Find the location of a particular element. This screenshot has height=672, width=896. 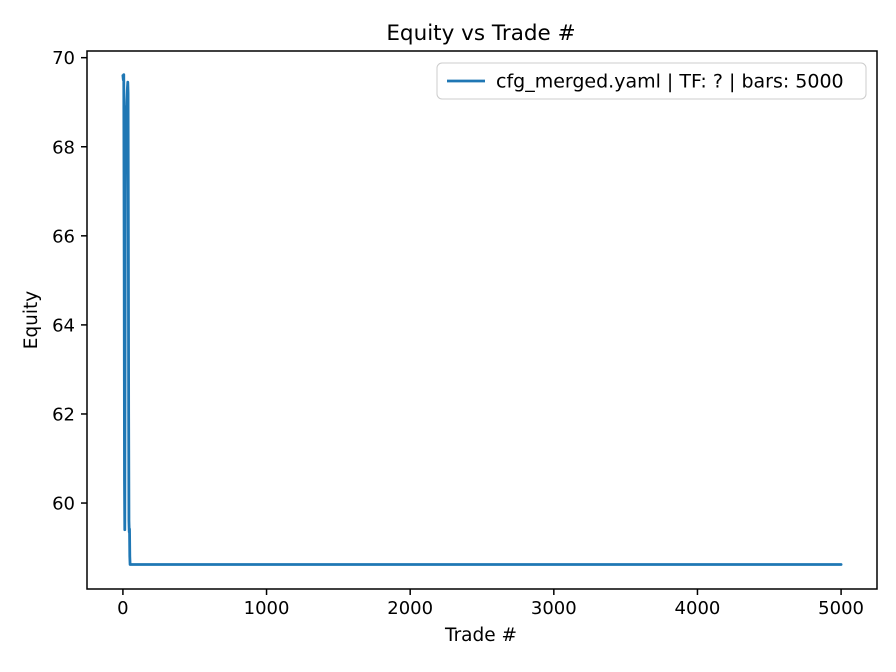

x-tick-label: 4000 is located at coordinates (698, 608).